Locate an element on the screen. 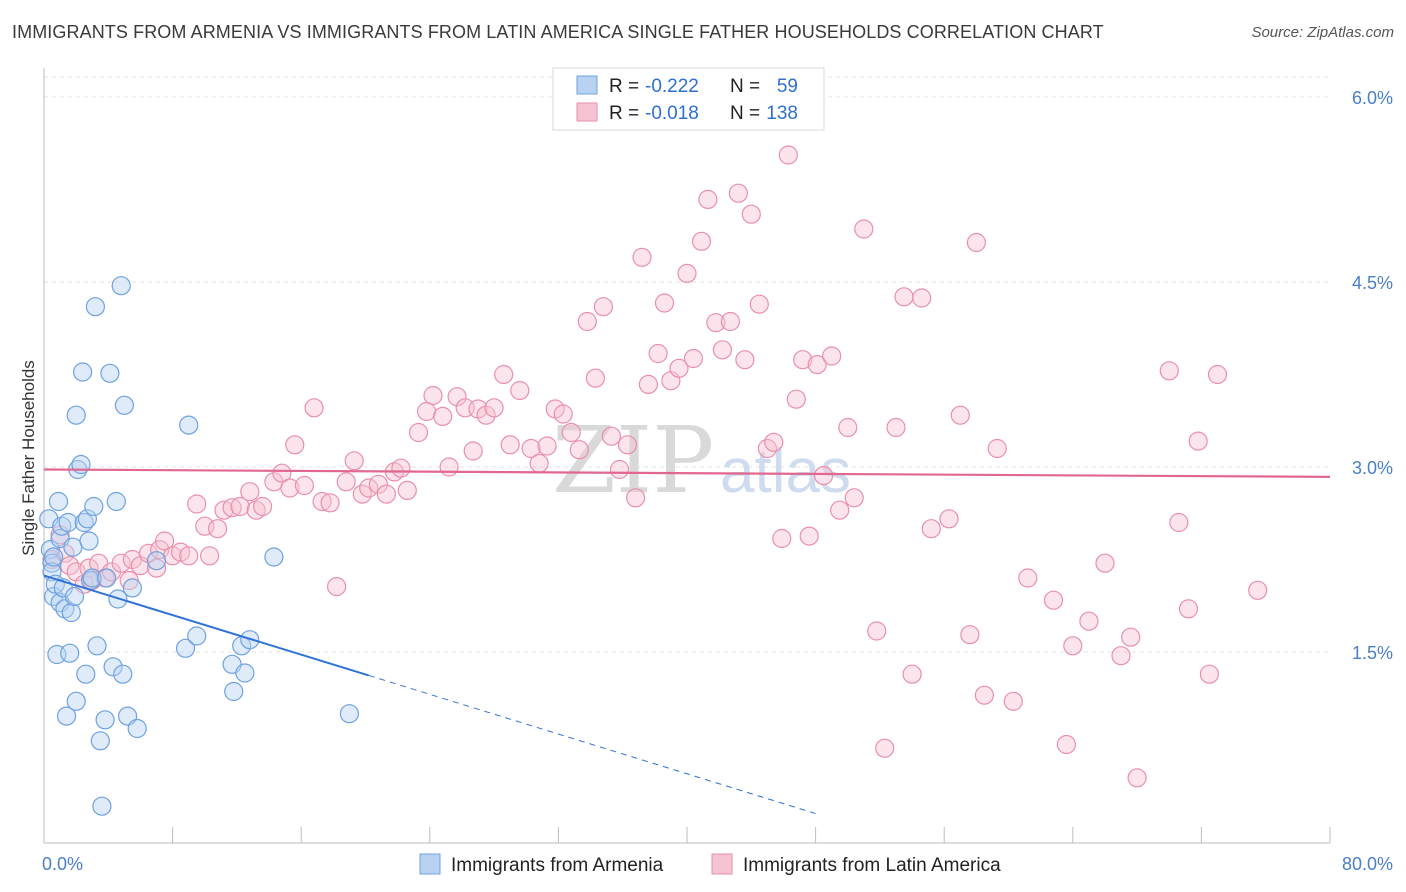 The height and width of the screenshot is (892, 1406). chart-source: Source: ZipAtlas.com is located at coordinates (1322, 32).